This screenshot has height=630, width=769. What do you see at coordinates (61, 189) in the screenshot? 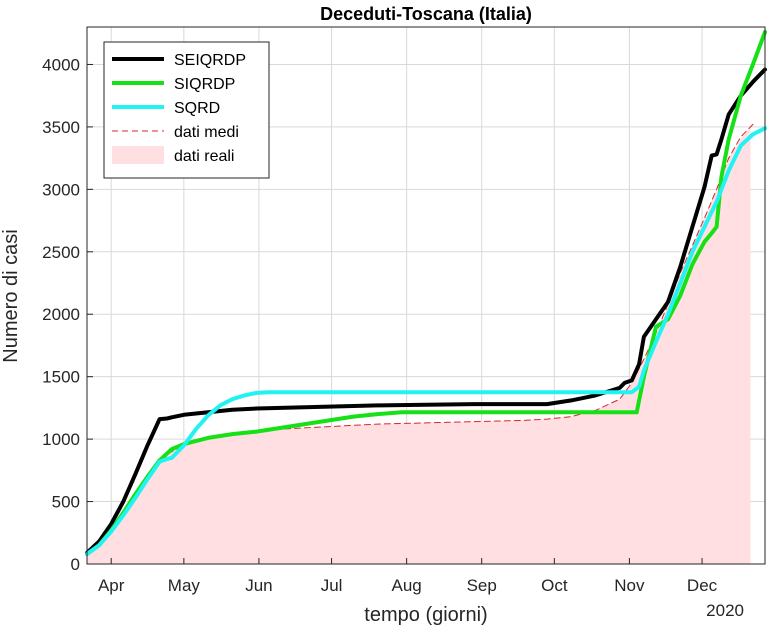
I see `y-tick-label: 3000` at bounding box center [61, 189].